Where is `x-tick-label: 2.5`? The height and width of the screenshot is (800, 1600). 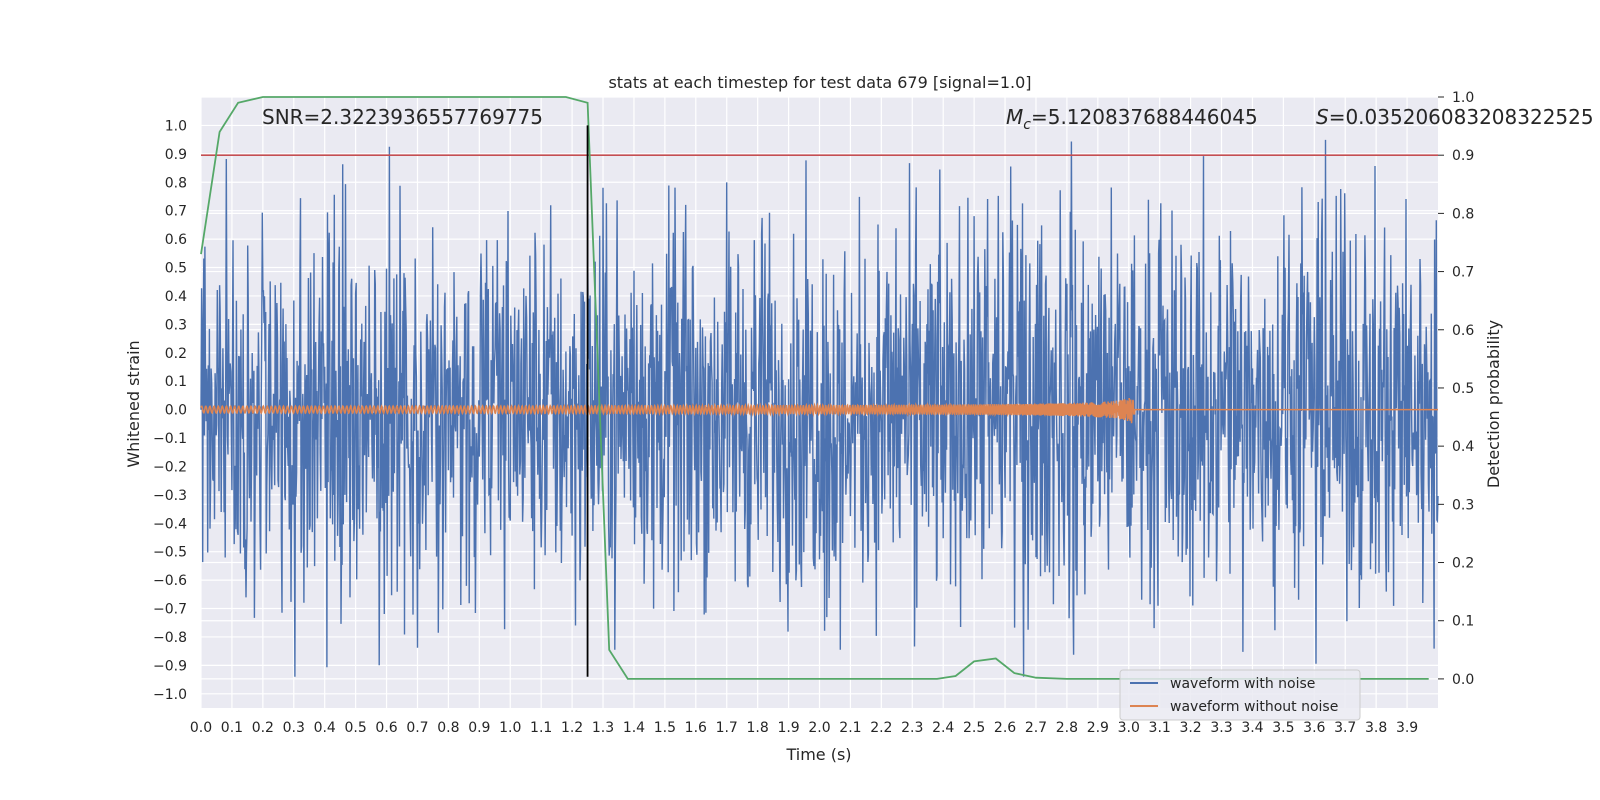 x-tick-label: 2.5 is located at coordinates (974, 728).